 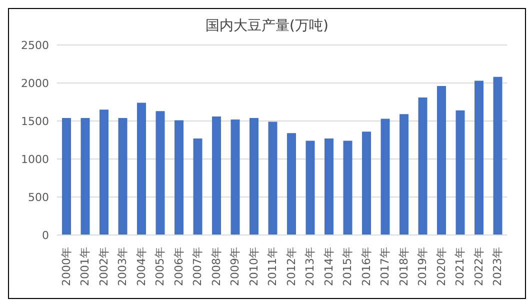 What do you see at coordinates (235, 266) in the screenshot?
I see `x-tick-label: 2009年` at bounding box center [235, 266].